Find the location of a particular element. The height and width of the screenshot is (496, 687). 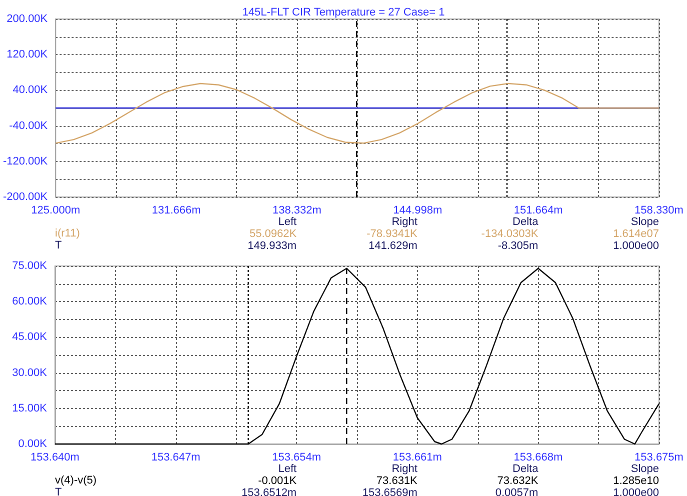

text: -0.001K is located at coordinates (278, 481).